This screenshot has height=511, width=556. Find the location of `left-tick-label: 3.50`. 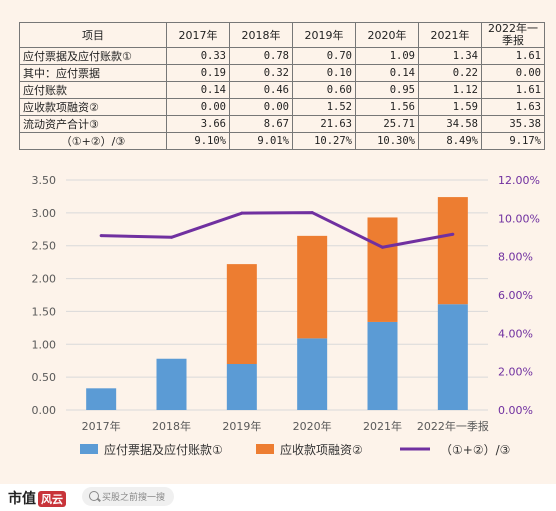

left-tick-label: 3.50 is located at coordinates (44, 180).